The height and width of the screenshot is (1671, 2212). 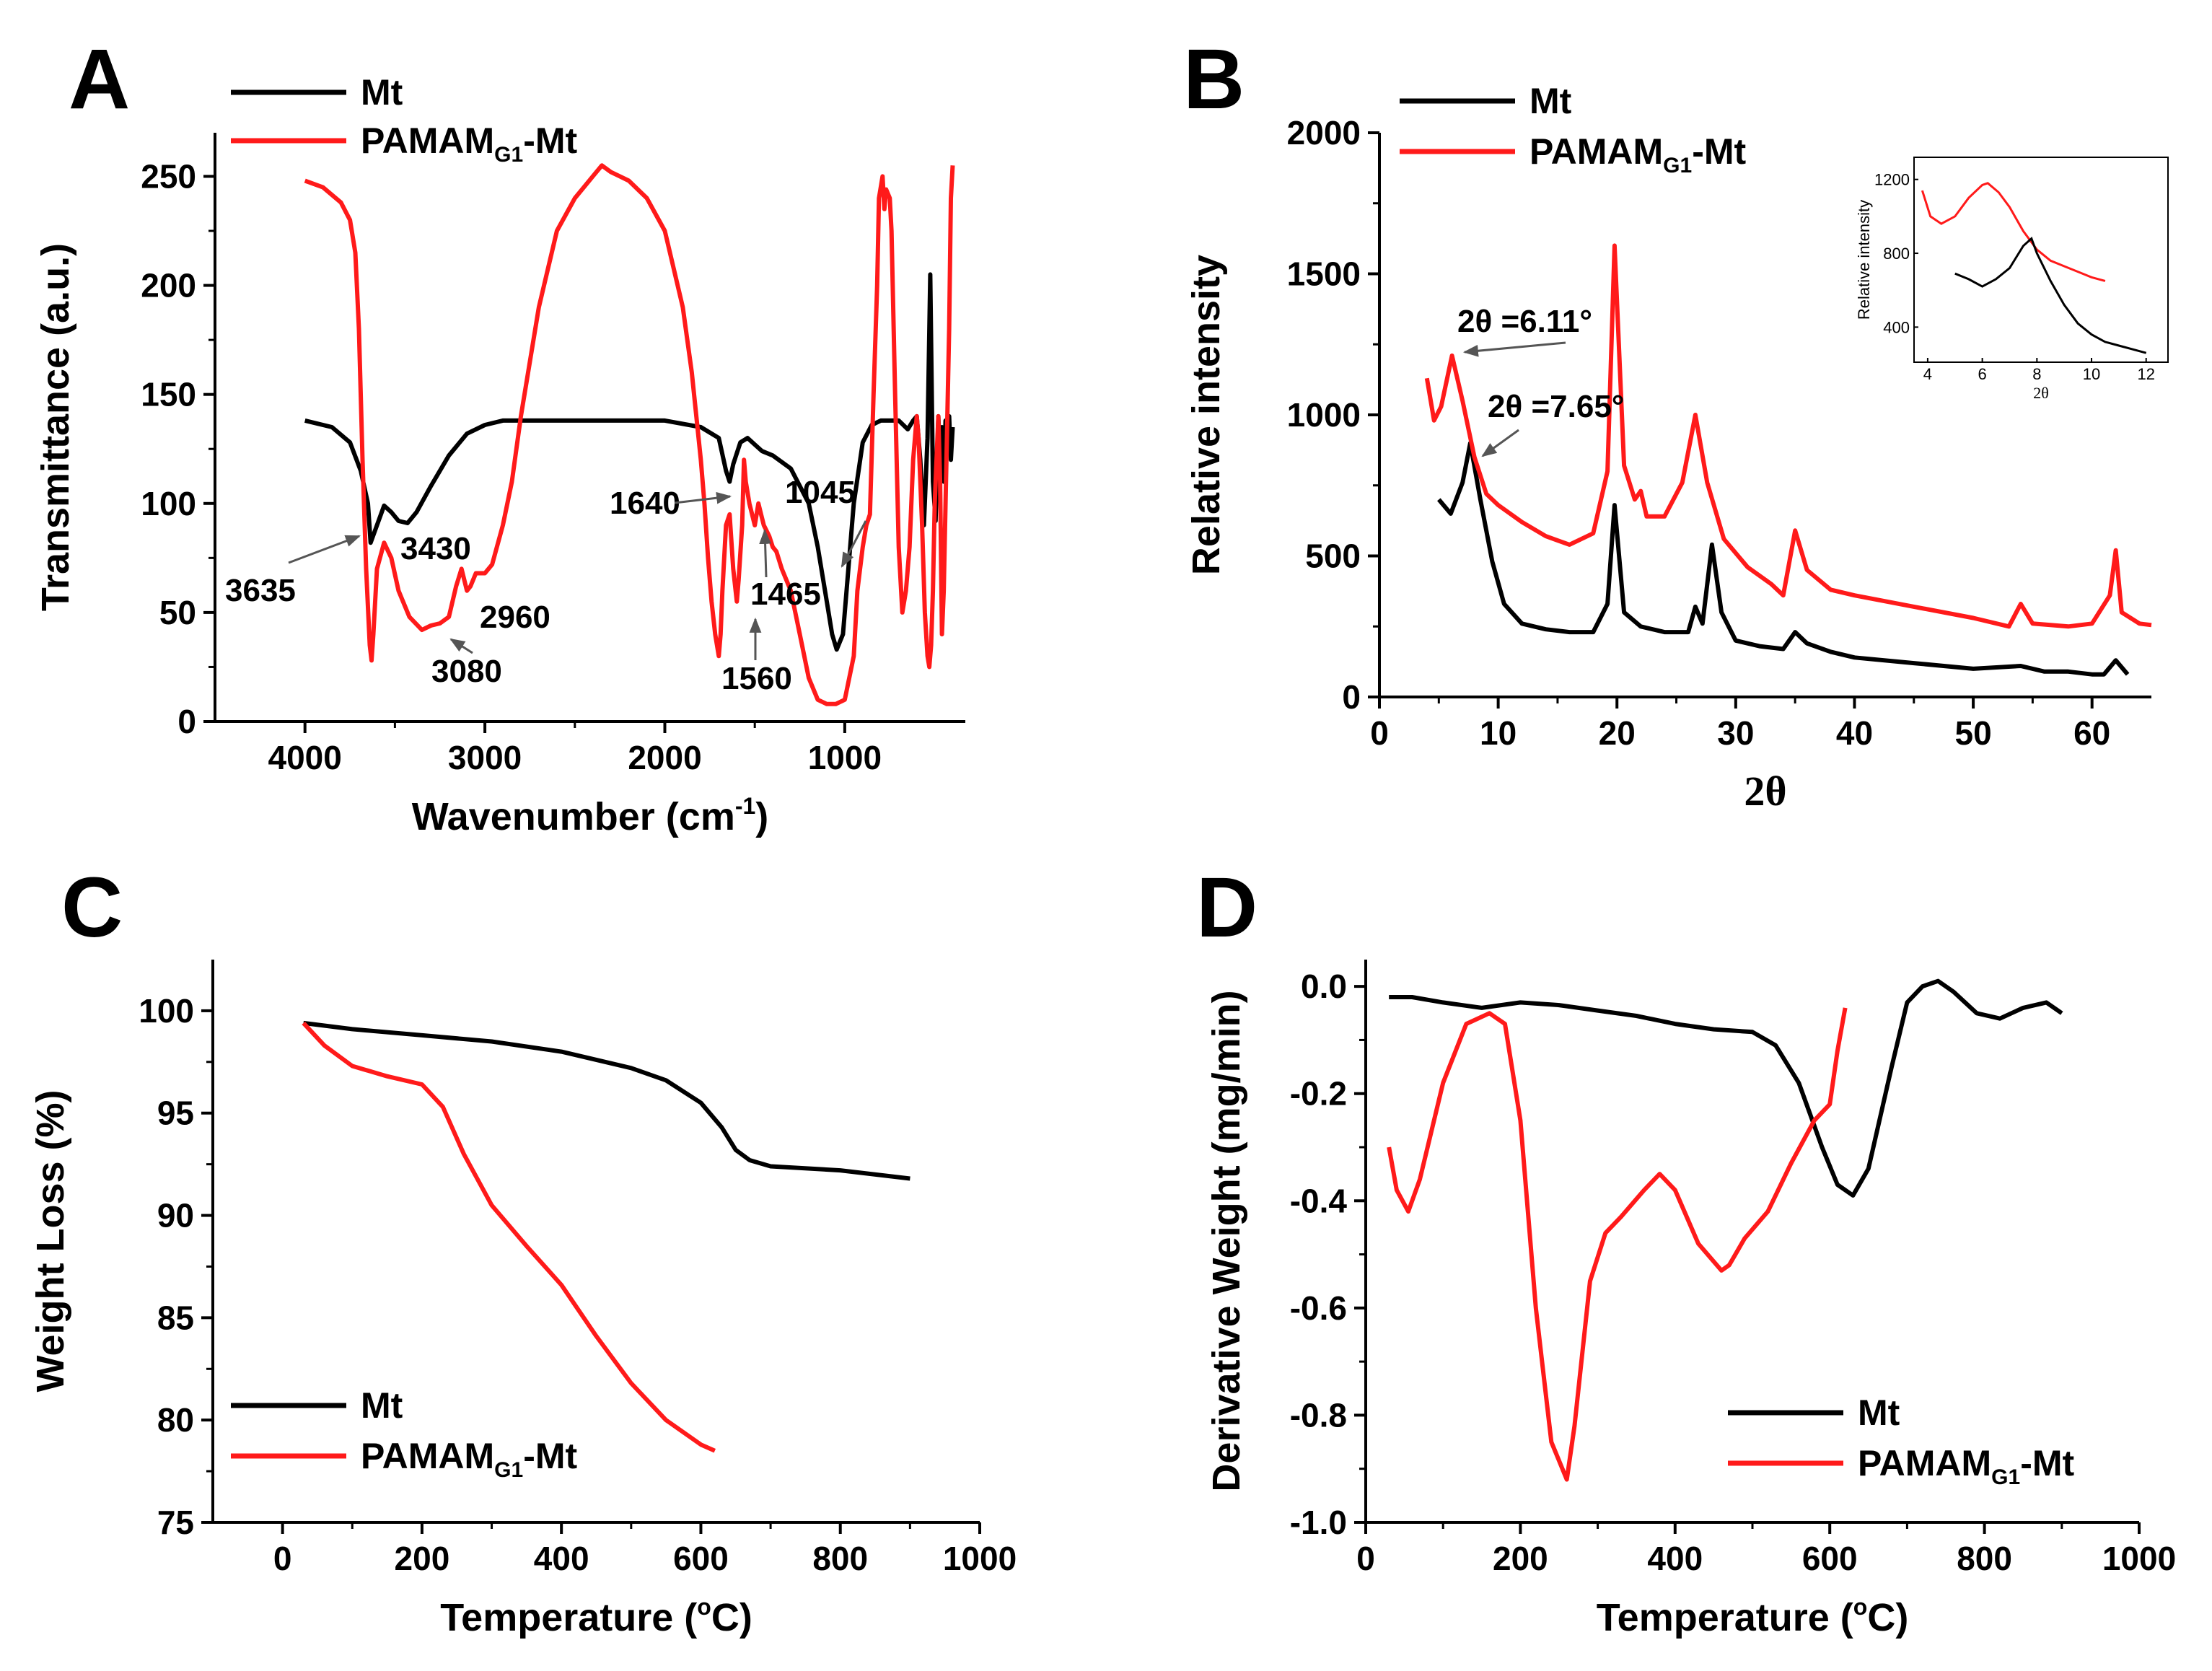 I want to click on x-tick-label: 40, so click(x=1854, y=733).